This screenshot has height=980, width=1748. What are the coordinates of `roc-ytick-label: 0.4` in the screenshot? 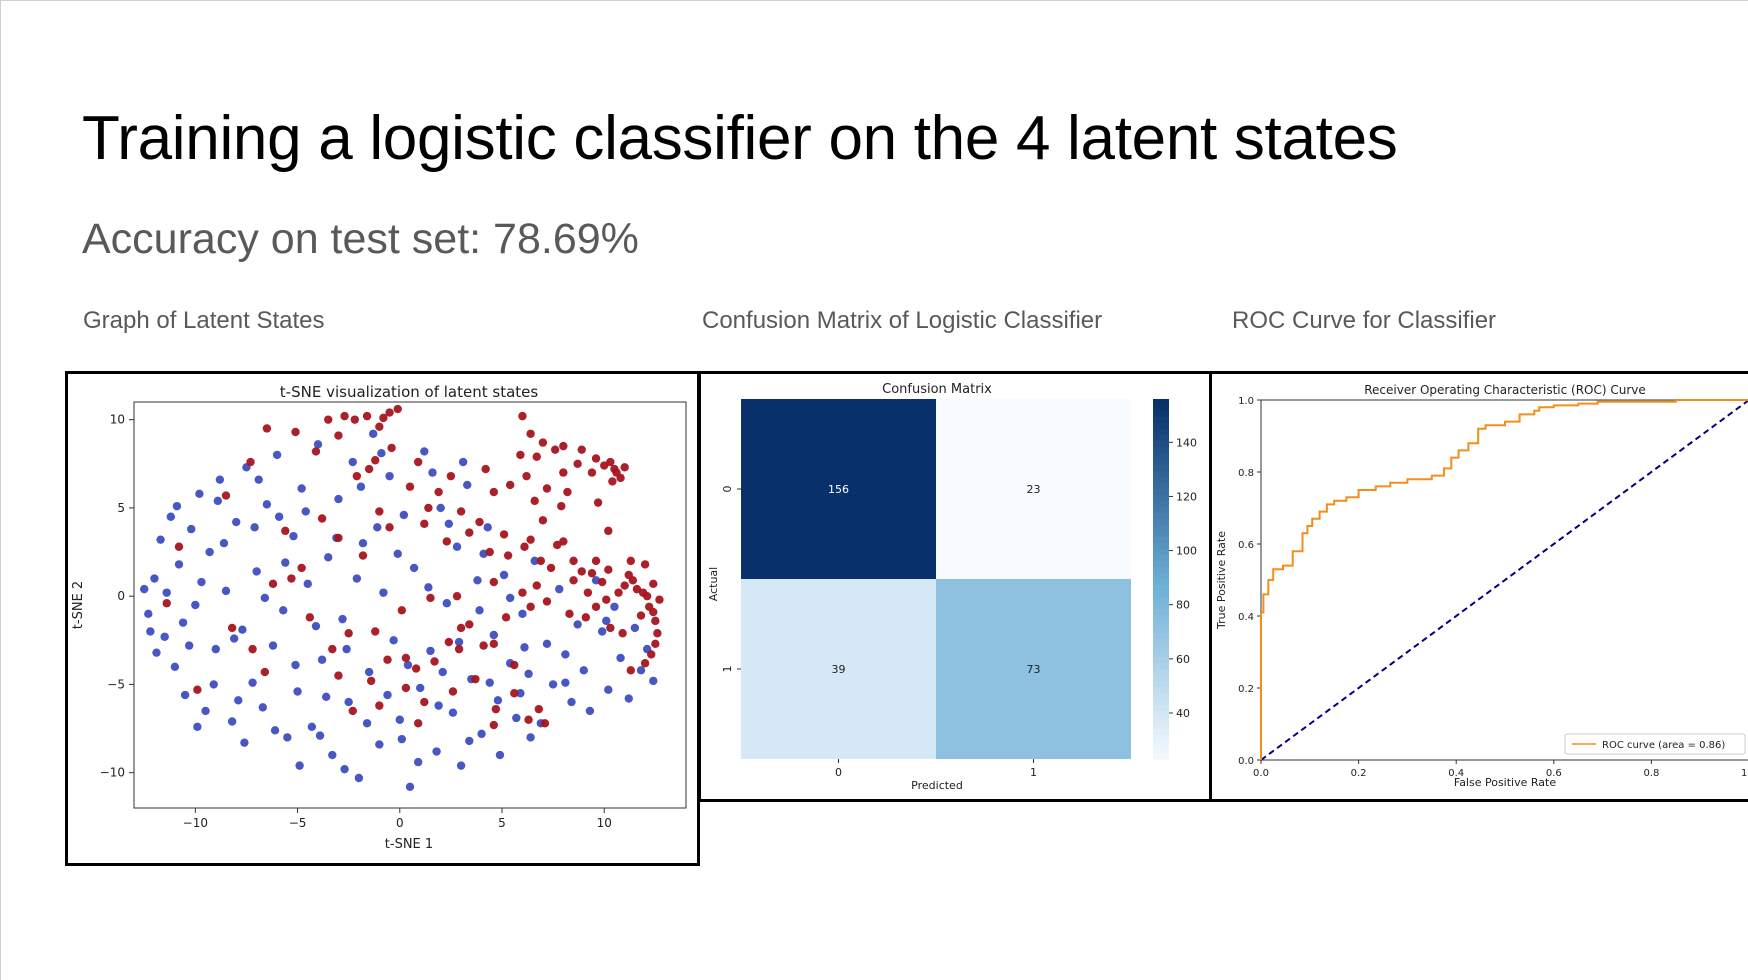 It's located at (1246, 617).